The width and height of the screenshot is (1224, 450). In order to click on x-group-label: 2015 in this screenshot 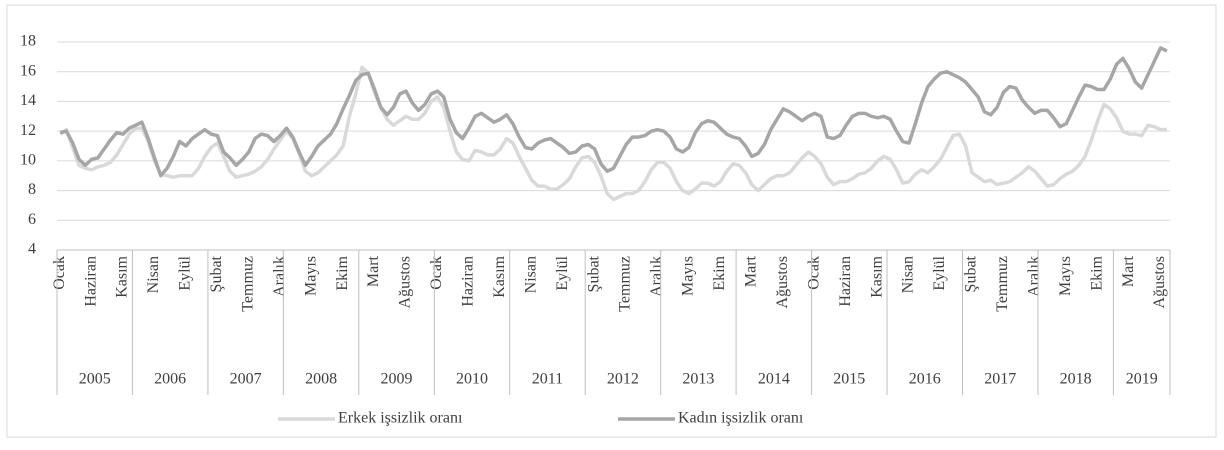, I will do `click(849, 379)`.